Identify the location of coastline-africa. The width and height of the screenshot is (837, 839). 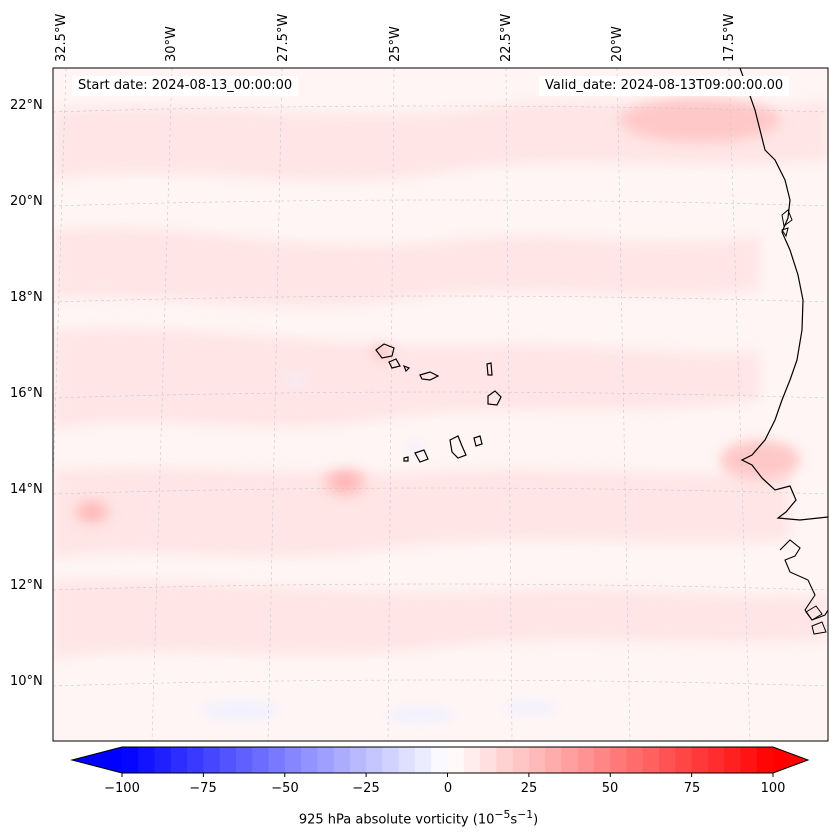
(783, 294).